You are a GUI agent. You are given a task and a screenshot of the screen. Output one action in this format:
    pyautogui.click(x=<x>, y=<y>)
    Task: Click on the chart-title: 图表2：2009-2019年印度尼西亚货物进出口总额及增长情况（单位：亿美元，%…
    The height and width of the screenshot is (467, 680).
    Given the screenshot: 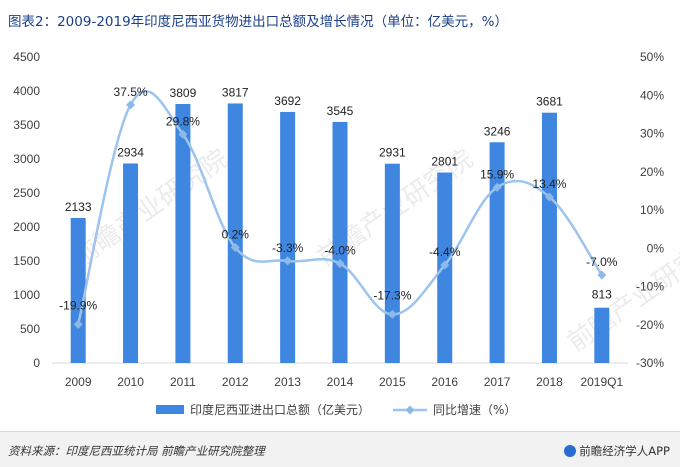 What is the action you would take?
    pyautogui.click(x=258, y=22)
    